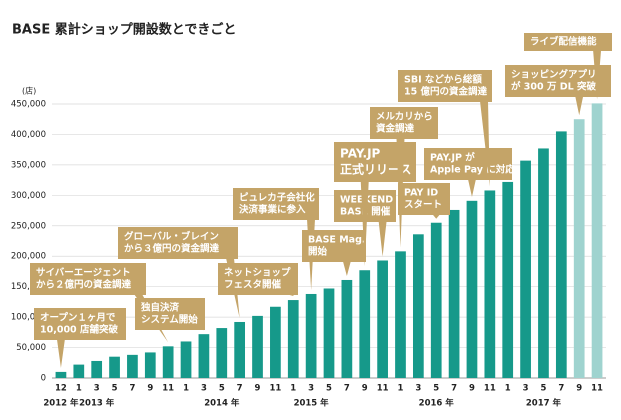 This screenshot has width=621, height=420. I want to click on year-label: 2016 年, so click(437, 403).